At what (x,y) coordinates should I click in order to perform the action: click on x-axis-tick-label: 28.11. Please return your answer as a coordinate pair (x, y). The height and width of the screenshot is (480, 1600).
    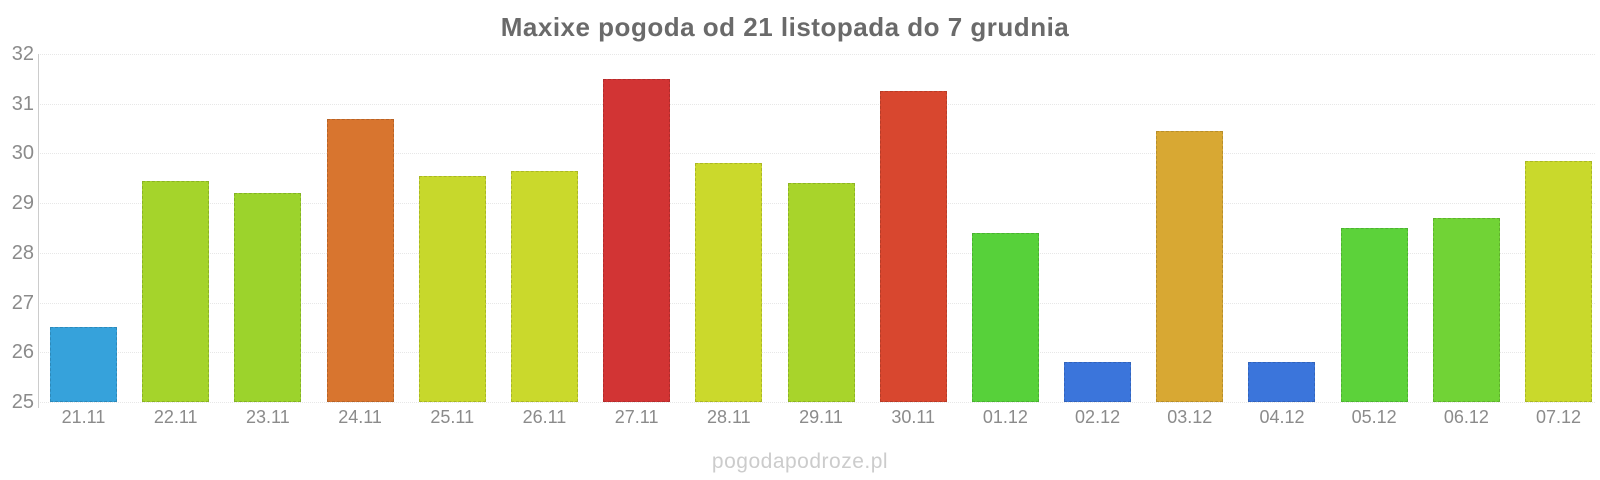
    Looking at the image, I should click on (728, 417).